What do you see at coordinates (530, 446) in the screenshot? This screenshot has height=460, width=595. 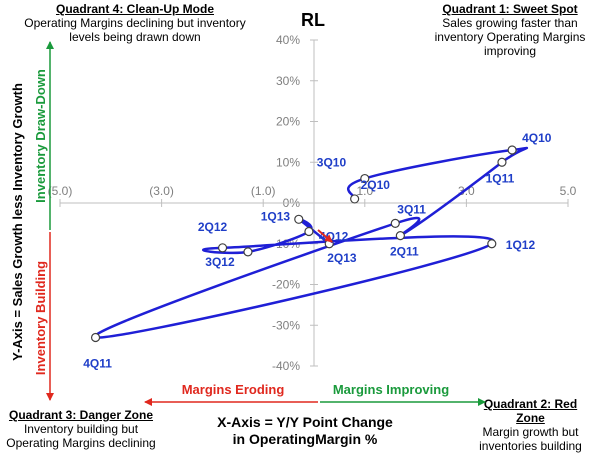 I see `quadrant-2-desc-line-2: inventories building` at bounding box center [530, 446].